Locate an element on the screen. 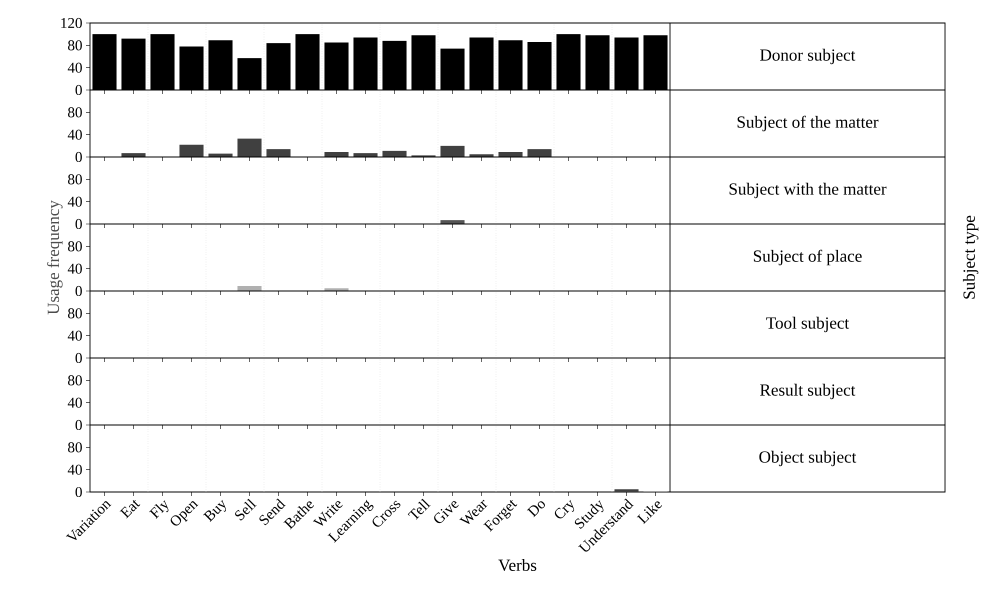  x-tick-label: Open is located at coordinates (184, 513).